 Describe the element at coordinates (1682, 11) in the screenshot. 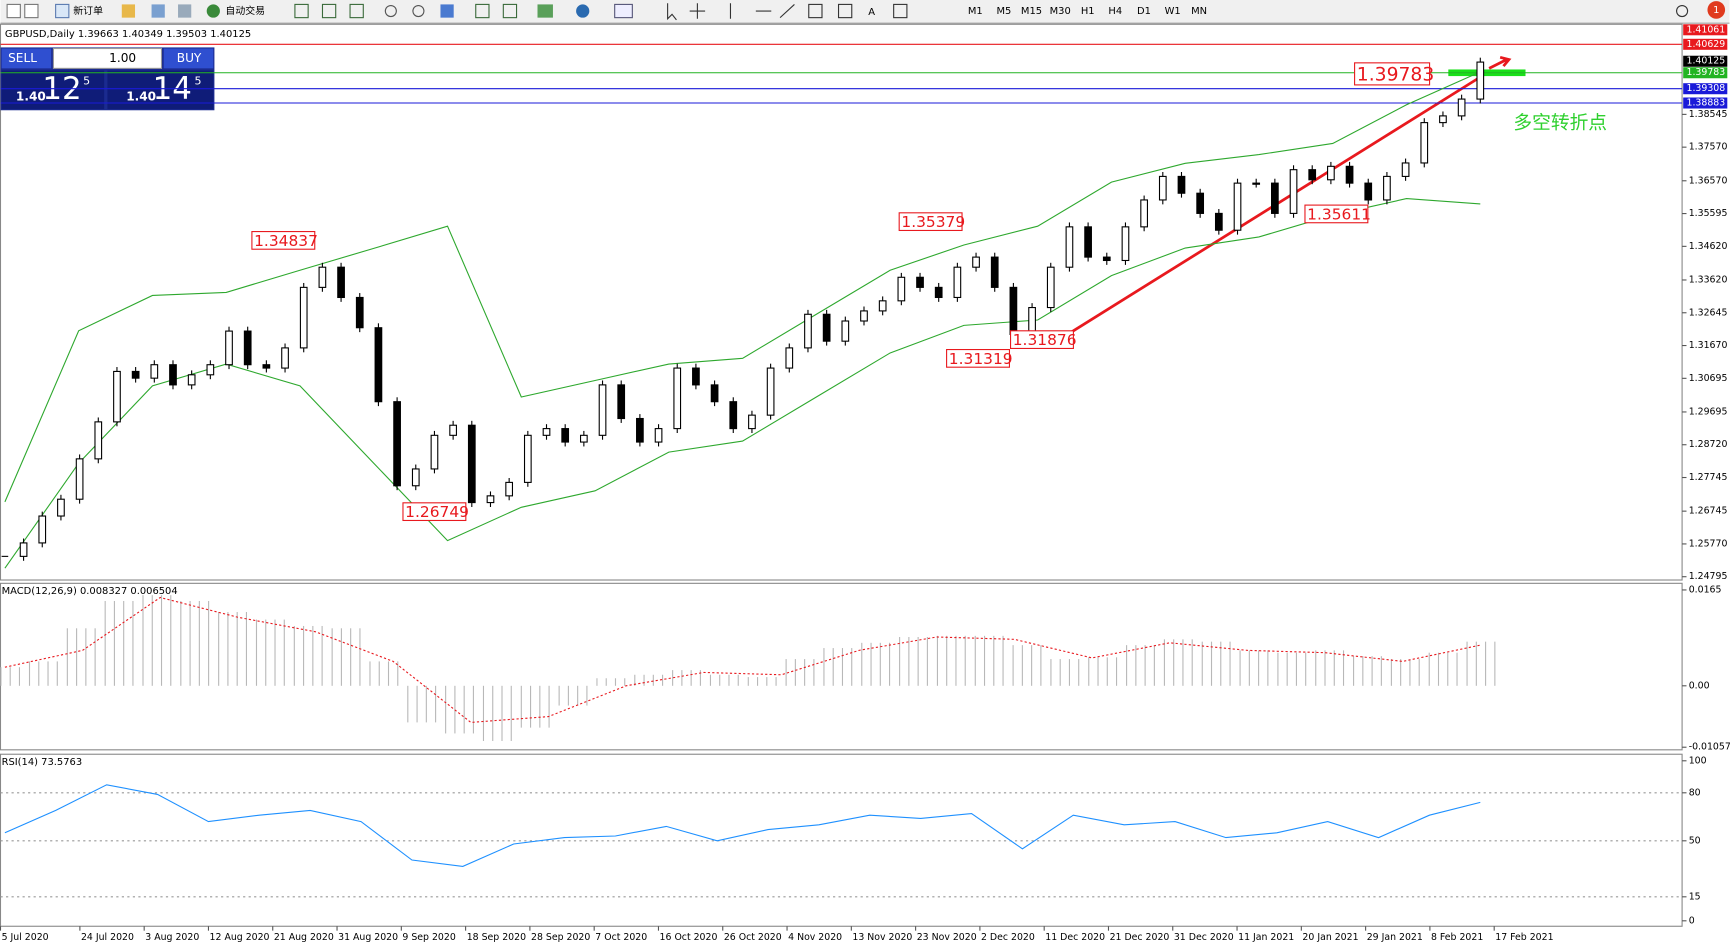

I see `search-icon` at that location.